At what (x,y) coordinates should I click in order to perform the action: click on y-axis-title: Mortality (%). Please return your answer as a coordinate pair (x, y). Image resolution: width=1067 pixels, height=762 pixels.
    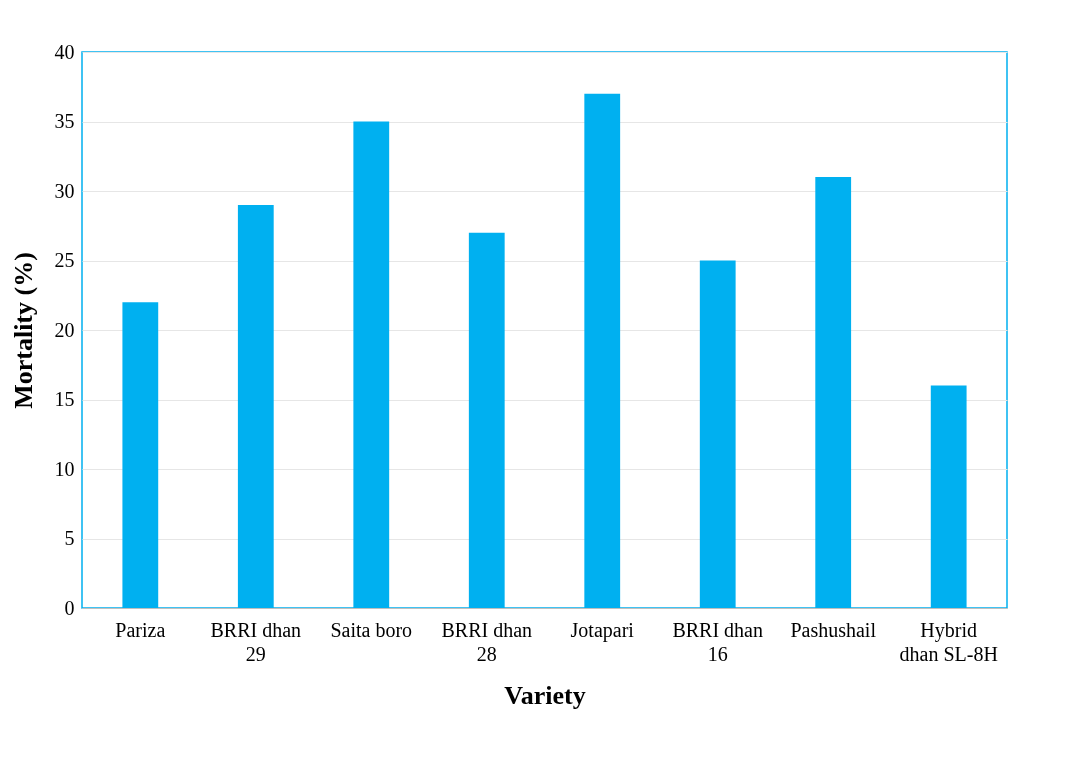
    Looking at the image, I should click on (23, 330).